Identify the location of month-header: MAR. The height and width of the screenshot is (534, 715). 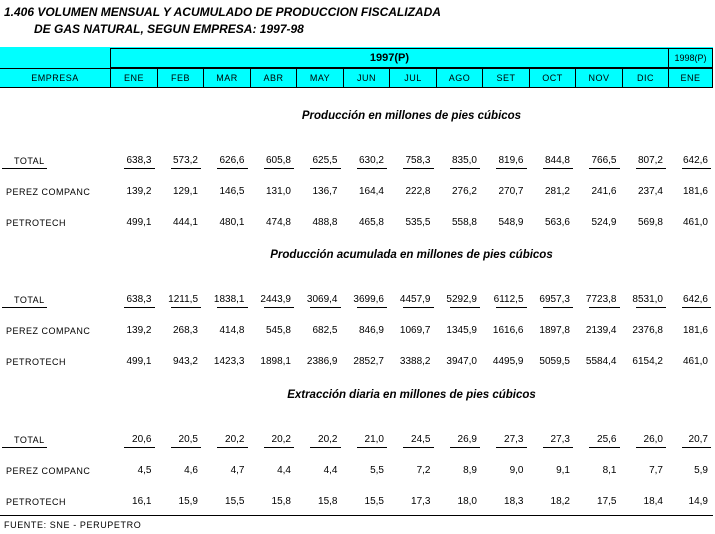
(226, 78).